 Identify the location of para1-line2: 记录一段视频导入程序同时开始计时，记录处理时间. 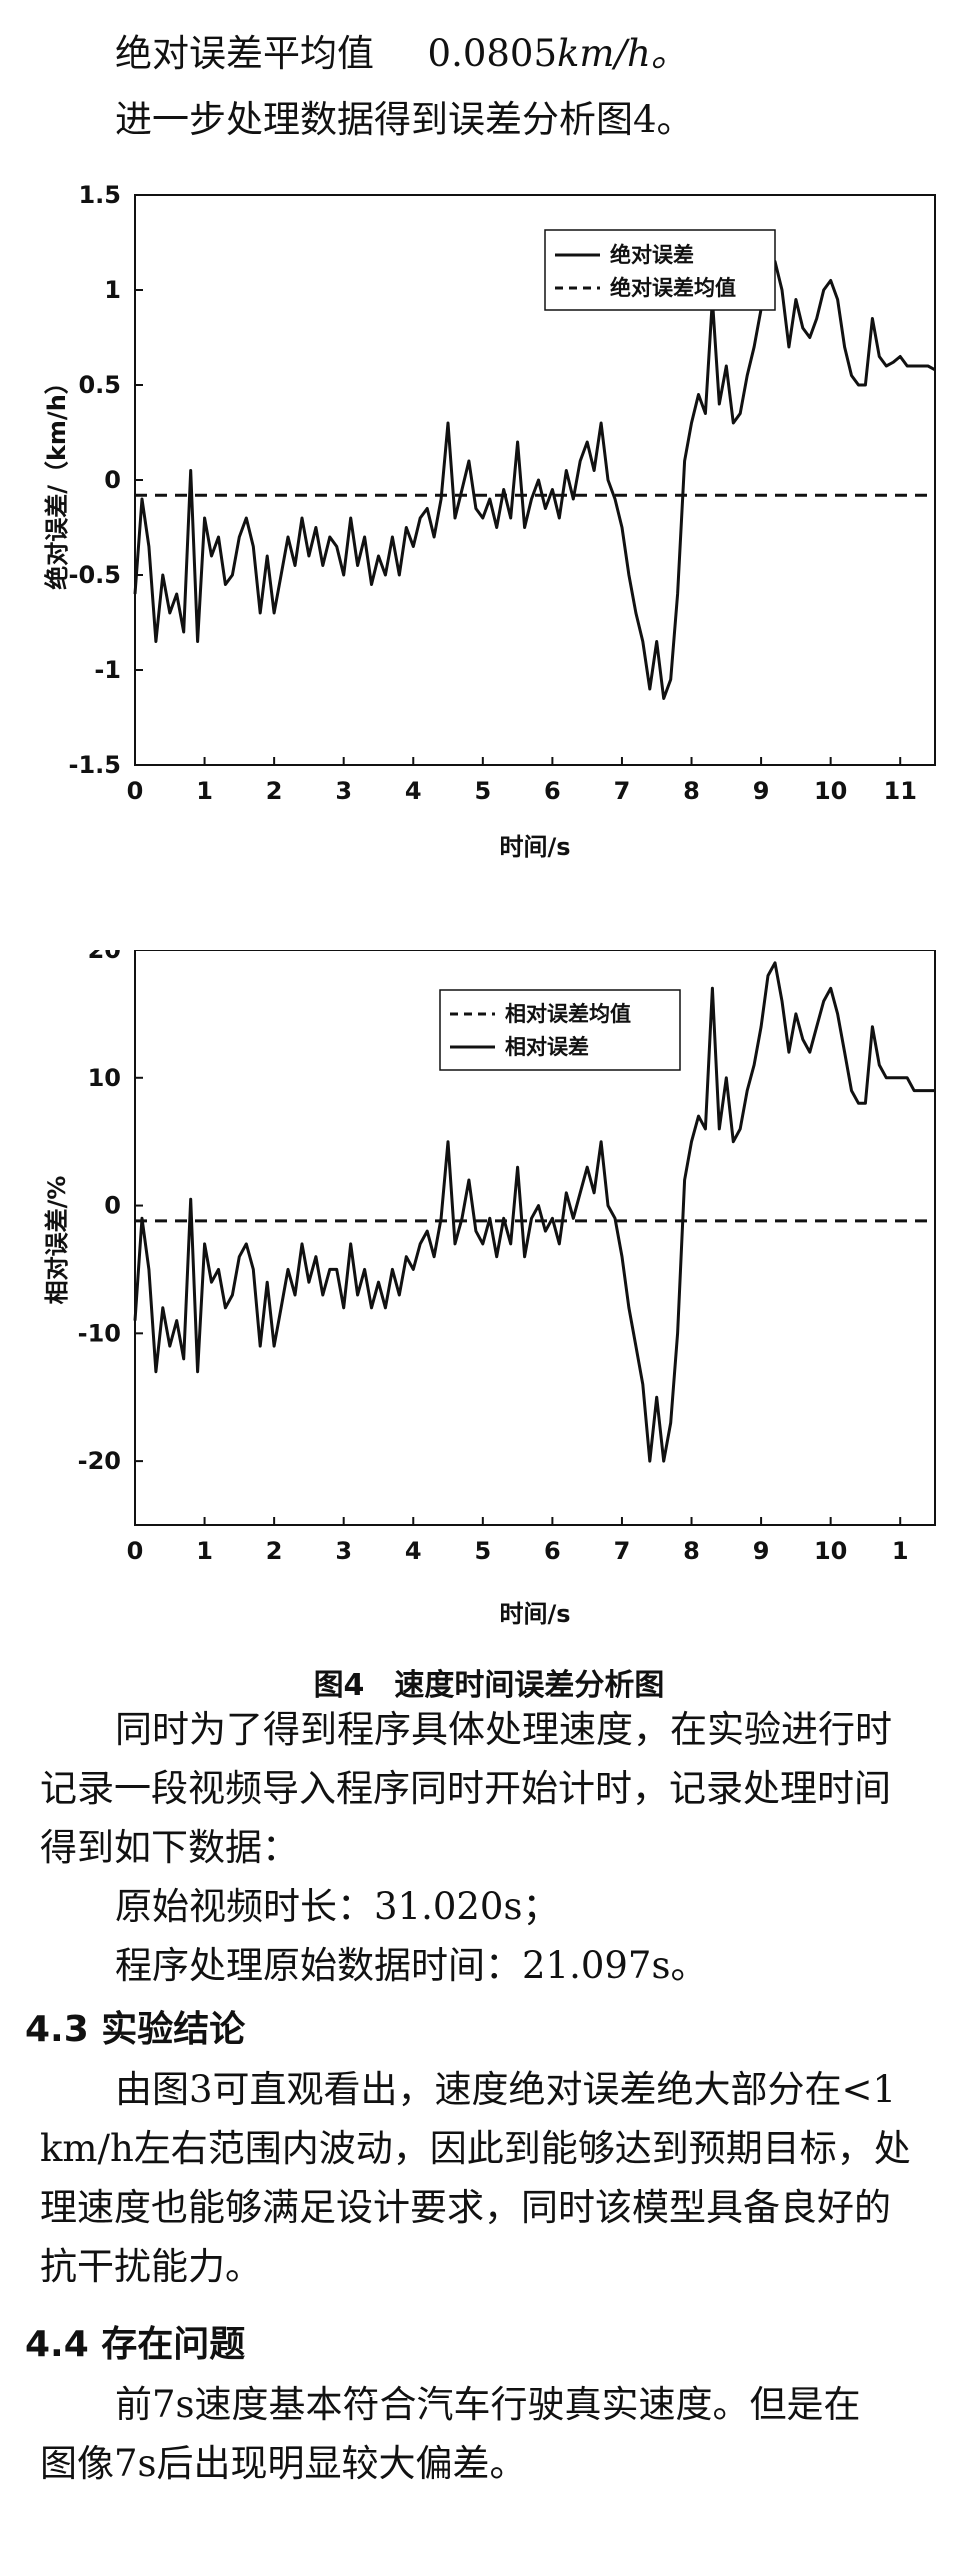
(465, 1788).